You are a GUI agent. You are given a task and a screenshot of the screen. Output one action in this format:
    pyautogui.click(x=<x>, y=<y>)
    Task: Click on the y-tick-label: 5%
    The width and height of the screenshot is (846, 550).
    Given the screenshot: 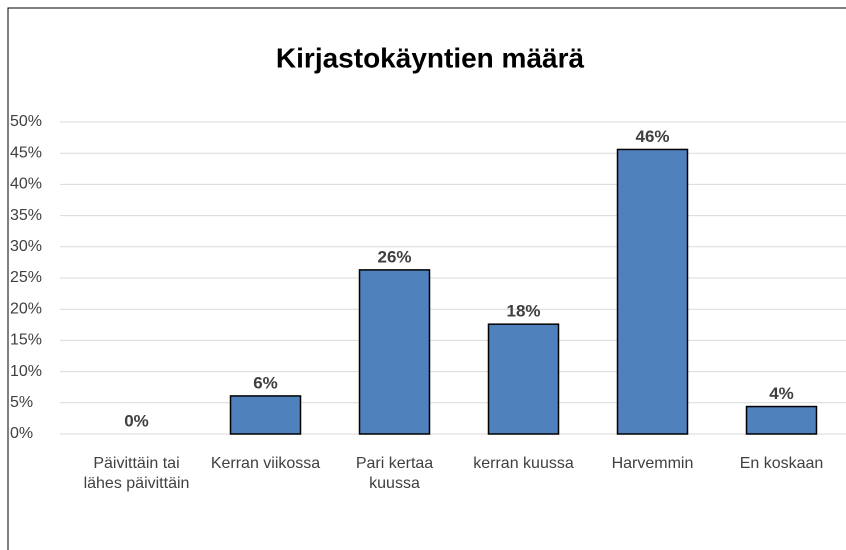 What is the action you would take?
    pyautogui.click(x=21, y=402)
    